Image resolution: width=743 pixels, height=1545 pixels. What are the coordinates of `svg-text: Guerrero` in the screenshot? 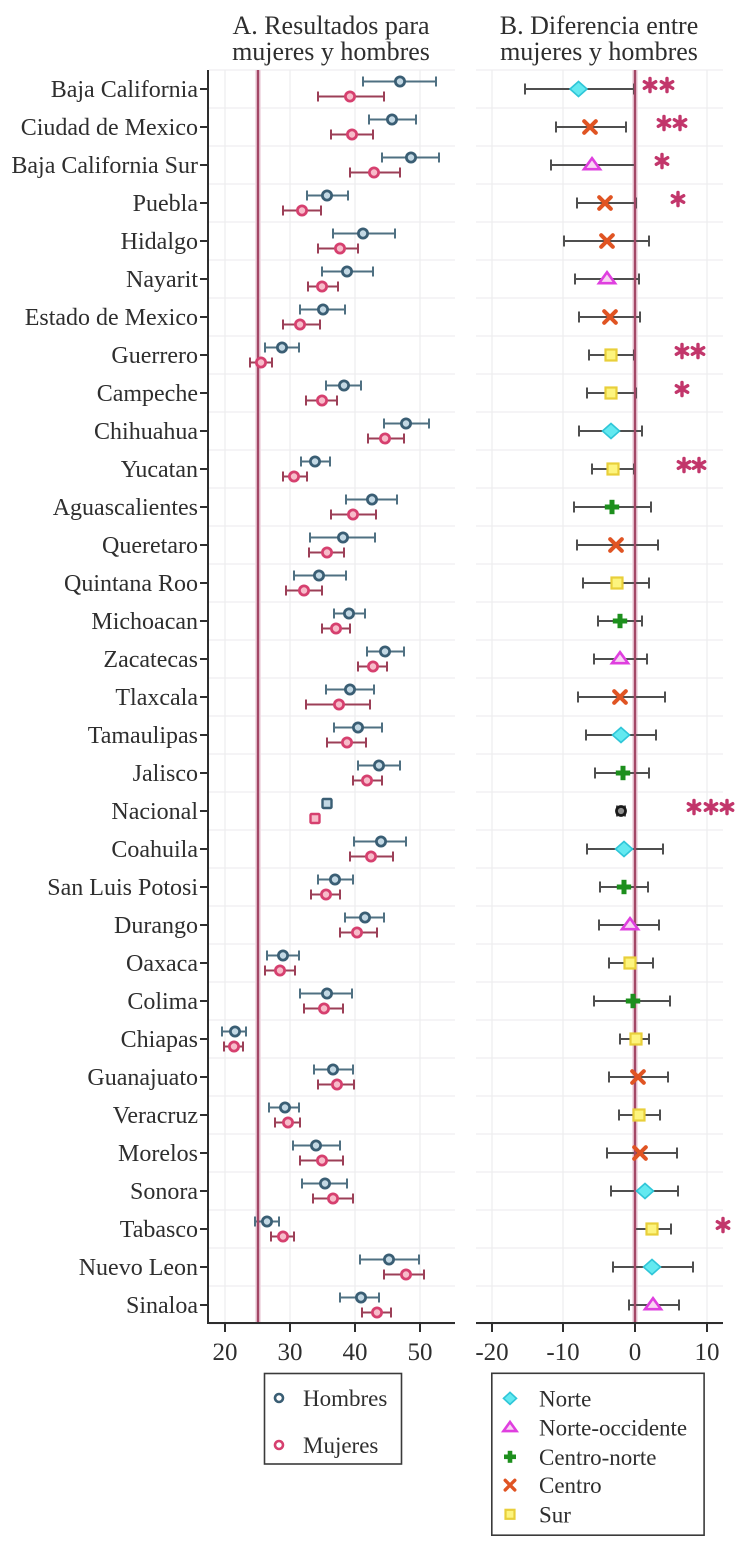 It's located at (154, 356).